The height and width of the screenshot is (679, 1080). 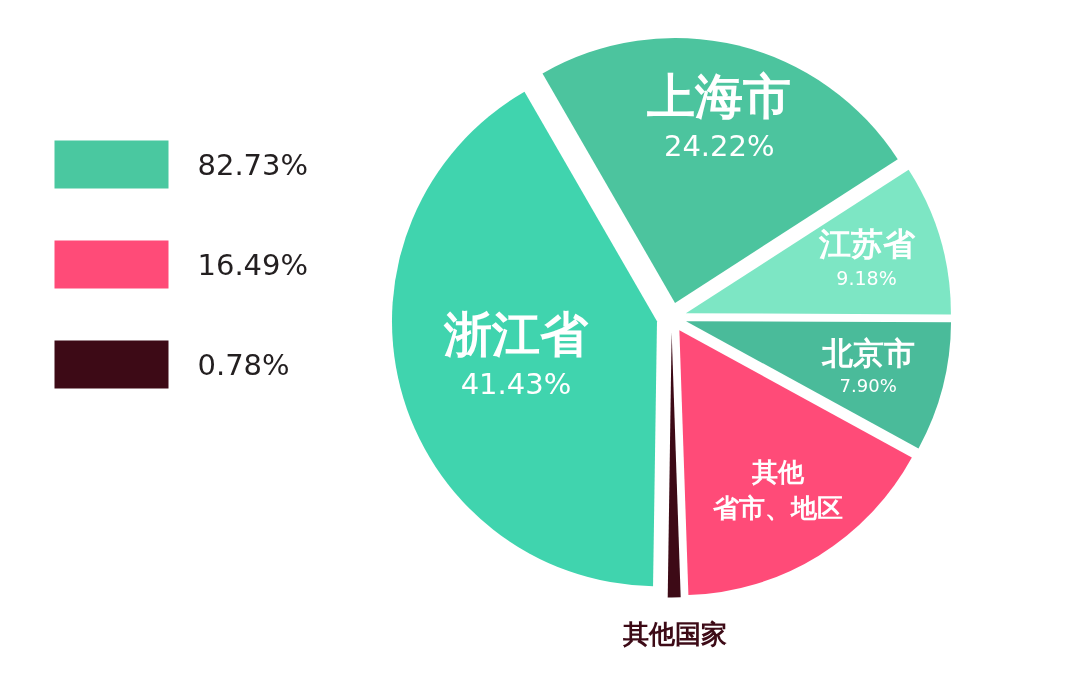 I want to click on data-label: 7.90%, so click(x=868, y=385).